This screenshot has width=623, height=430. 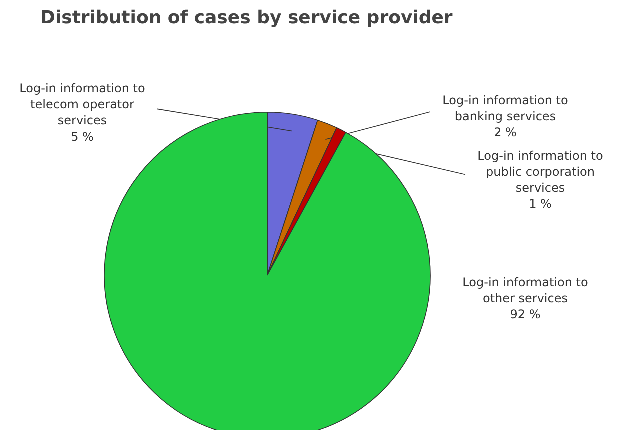 What do you see at coordinates (525, 315) in the screenshot?
I see `data-label: 92 %` at bounding box center [525, 315].